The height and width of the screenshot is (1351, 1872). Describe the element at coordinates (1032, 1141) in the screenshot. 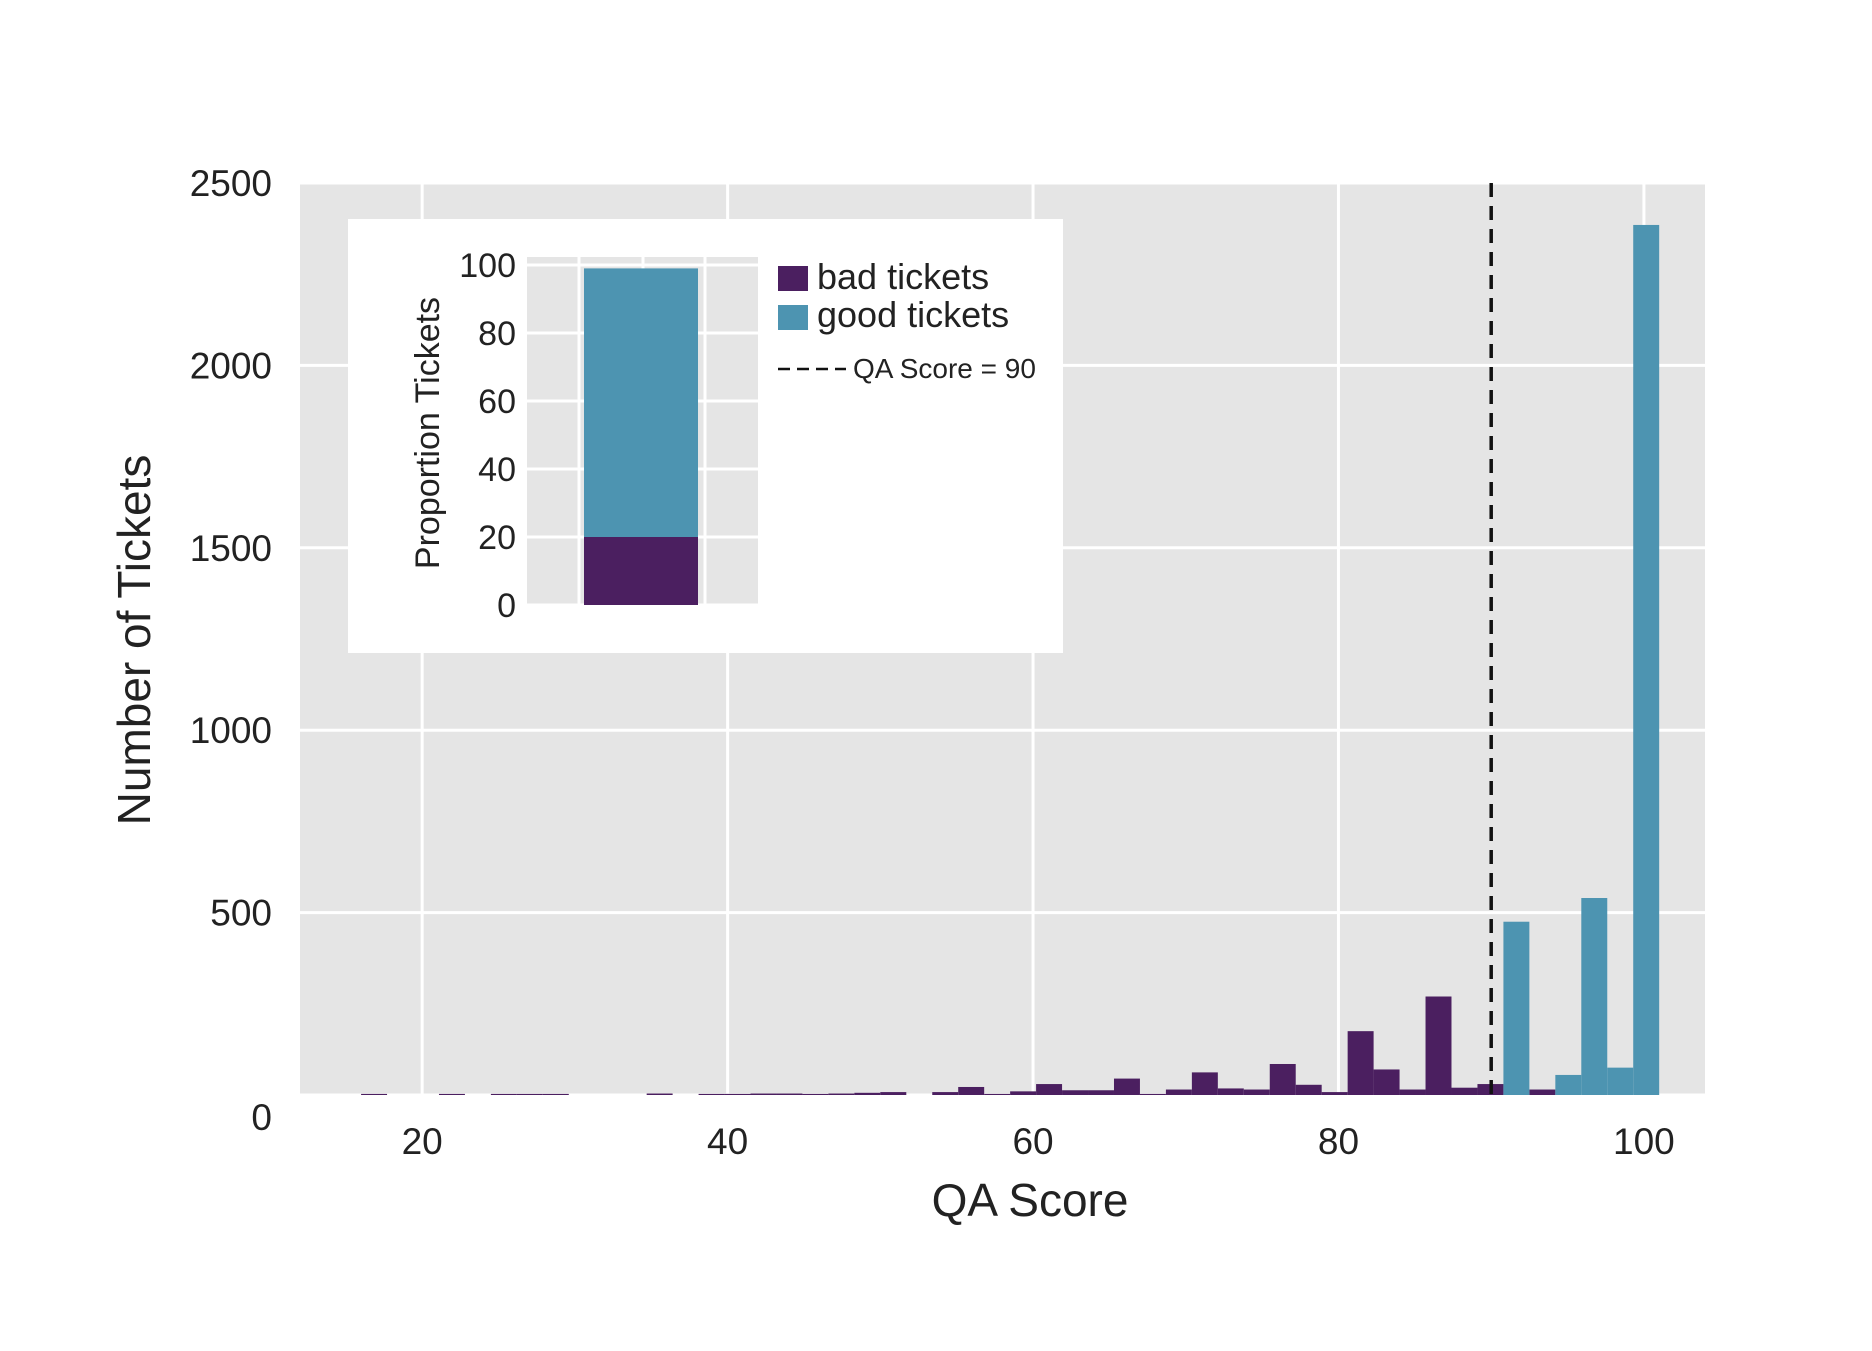

I see `x-tick-label: 60` at that location.